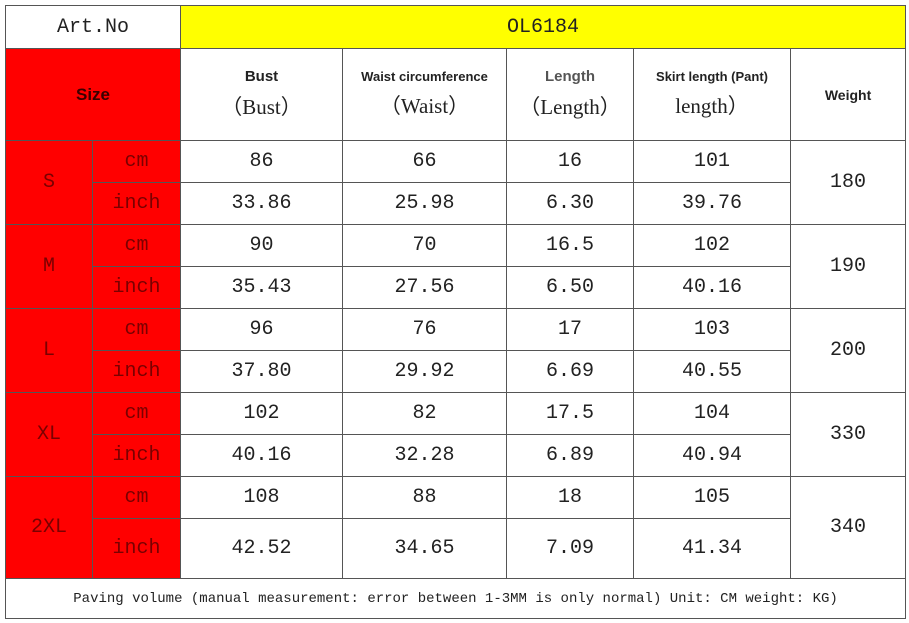 This screenshot has height=623, width=909. Describe the element at coordinates (848, 527) in the screenshot. I see `weight-value: 340` at that location.